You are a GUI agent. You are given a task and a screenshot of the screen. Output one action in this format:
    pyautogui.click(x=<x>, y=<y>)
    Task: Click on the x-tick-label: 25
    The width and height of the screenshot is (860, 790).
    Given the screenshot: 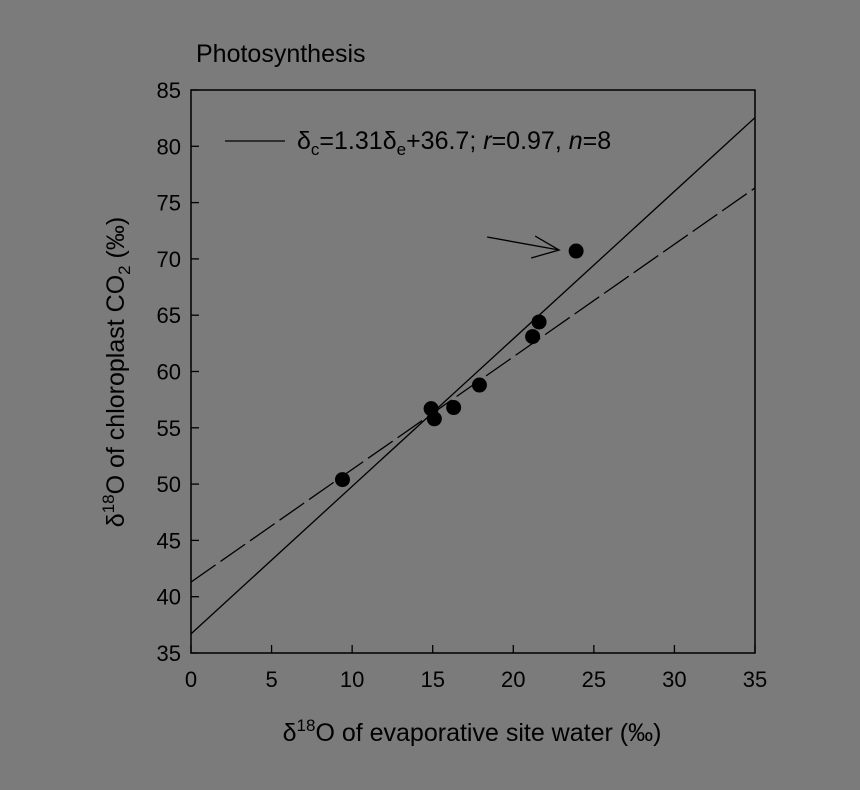 What is the action you would take?
    pyautogui.click(x=594, y=679)
    